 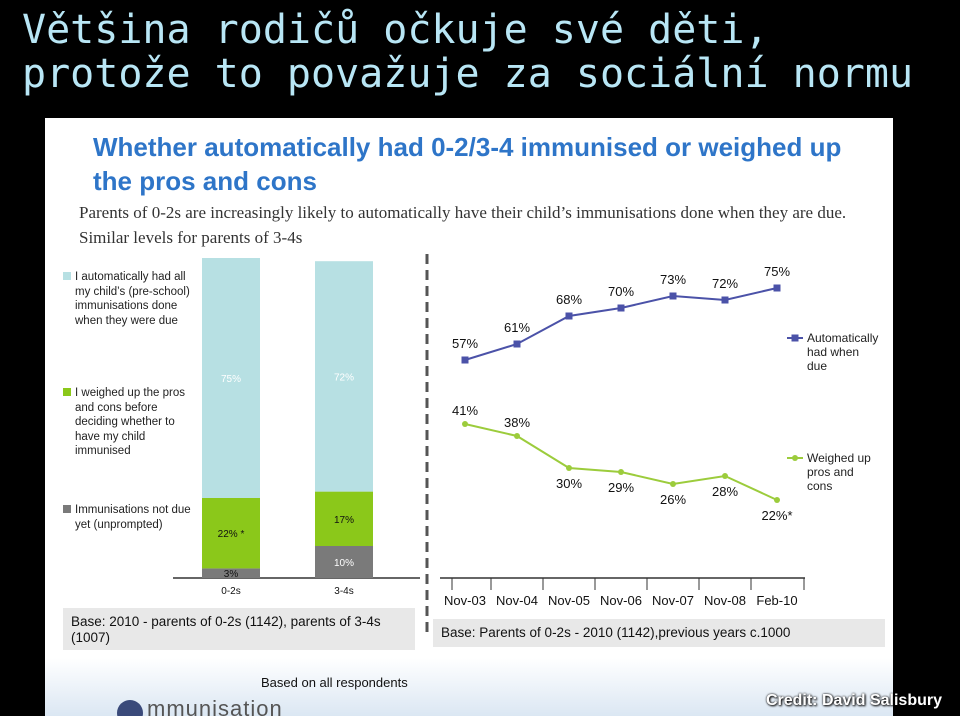 I want to click on bar-category-label: 0-2s, so click(x=230, y=591).